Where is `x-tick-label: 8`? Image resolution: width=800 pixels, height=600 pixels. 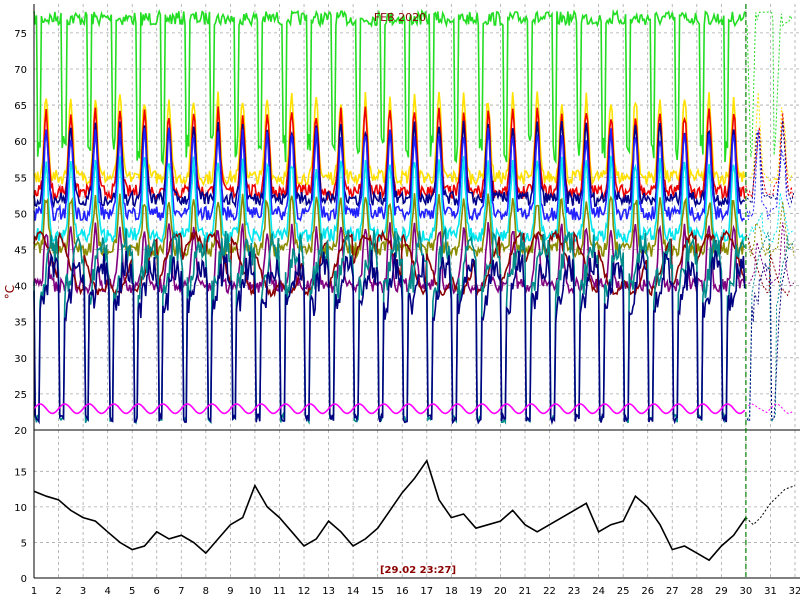
x-tick-label: 8 is located at coordinates (206, 591).